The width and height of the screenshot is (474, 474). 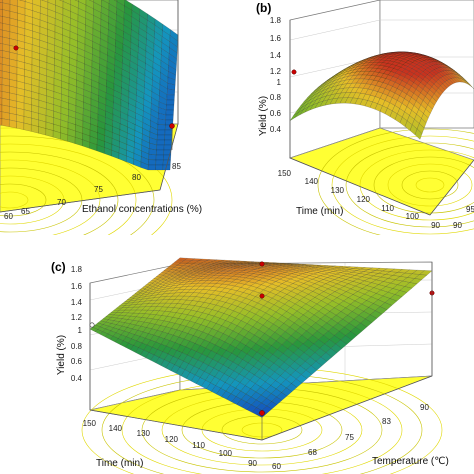 I want to click on panel-b-z-tick: 1, so click(x=279, y=82).